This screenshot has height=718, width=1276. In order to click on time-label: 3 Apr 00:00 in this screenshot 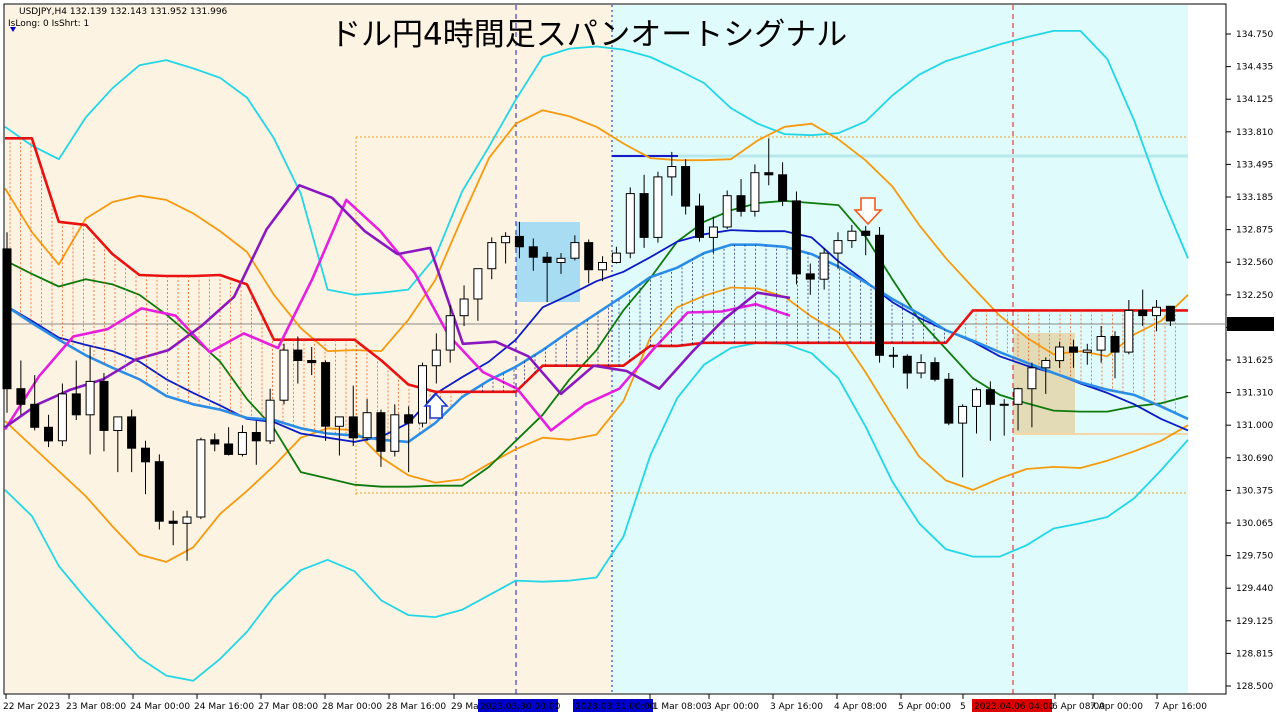, I will do `click(732, 707)`.